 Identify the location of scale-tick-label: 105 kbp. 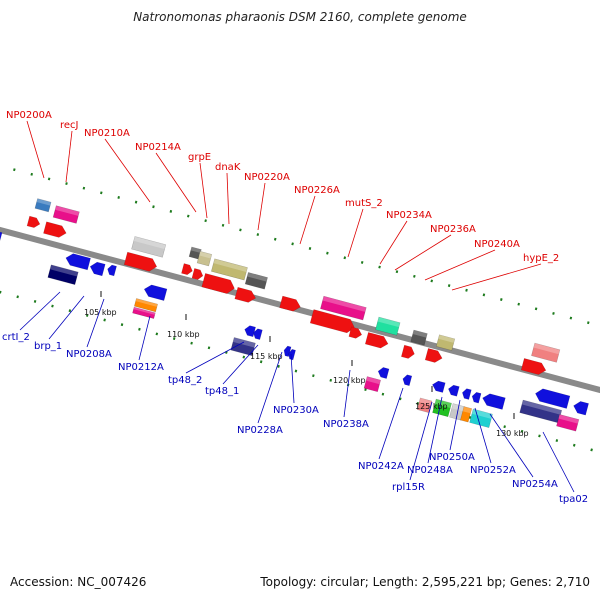
(100, 312).